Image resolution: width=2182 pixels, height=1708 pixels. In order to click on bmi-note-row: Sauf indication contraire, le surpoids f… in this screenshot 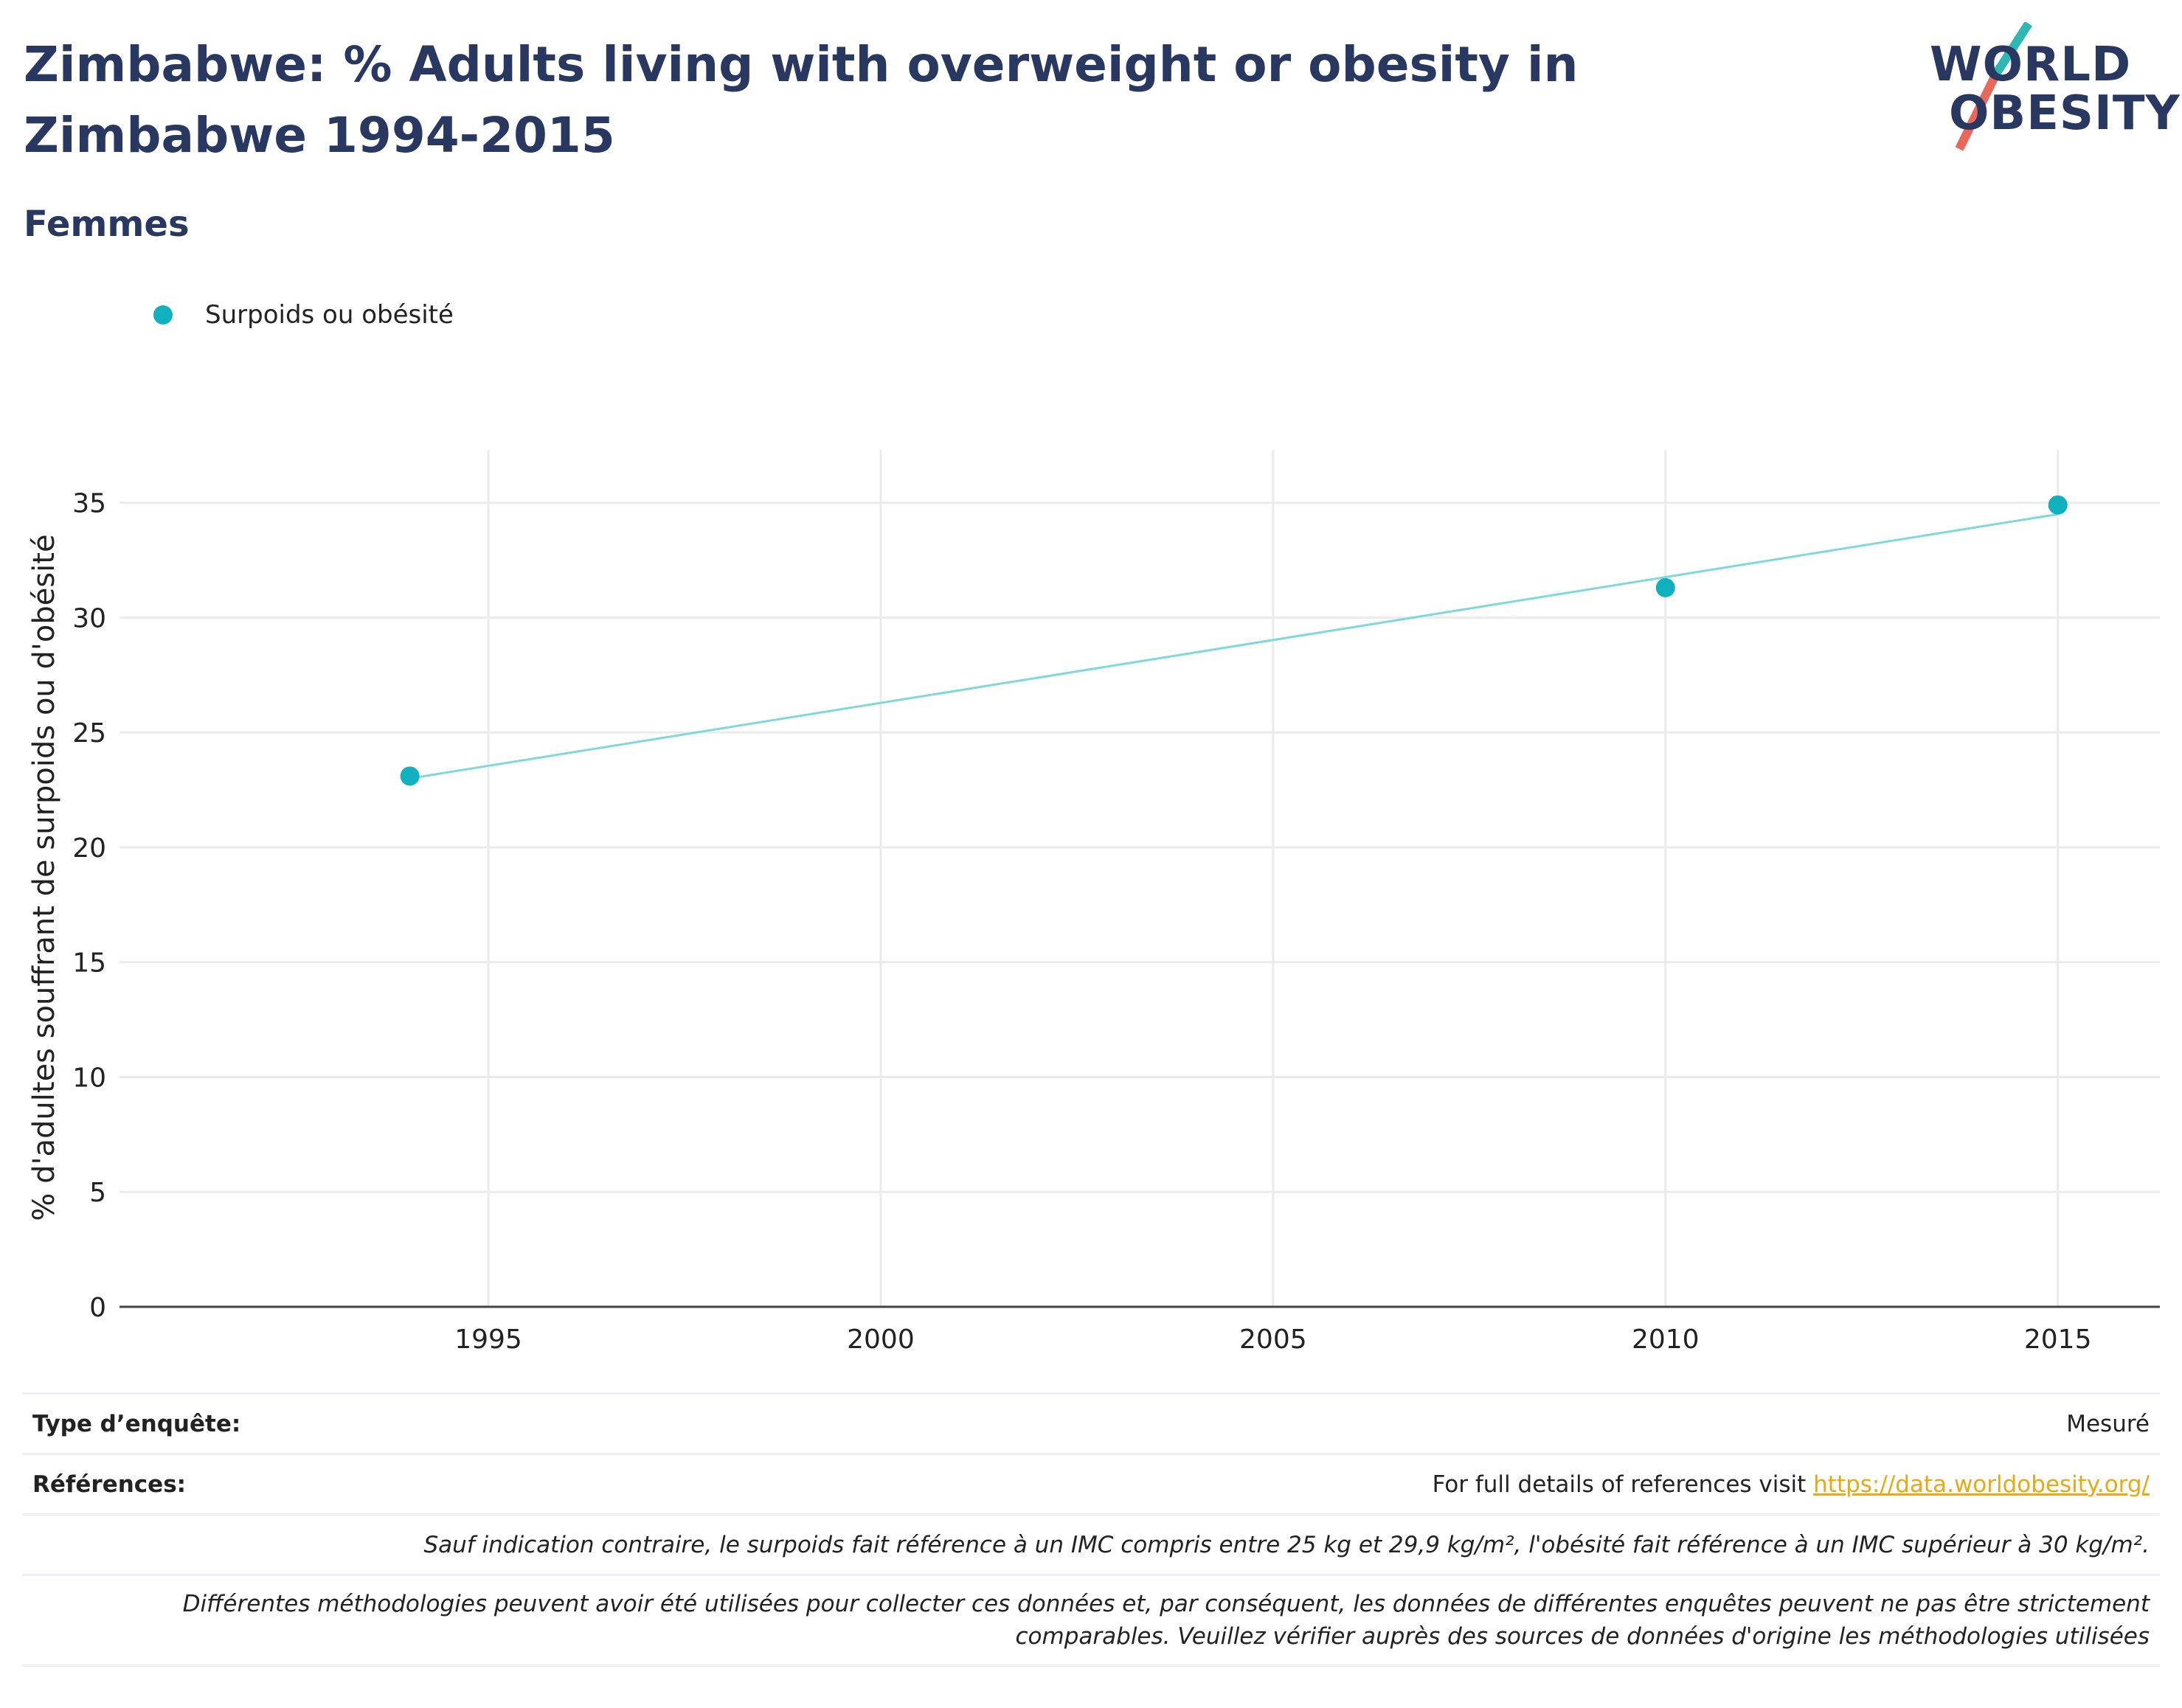, I will do `click(1091, 1543)`.